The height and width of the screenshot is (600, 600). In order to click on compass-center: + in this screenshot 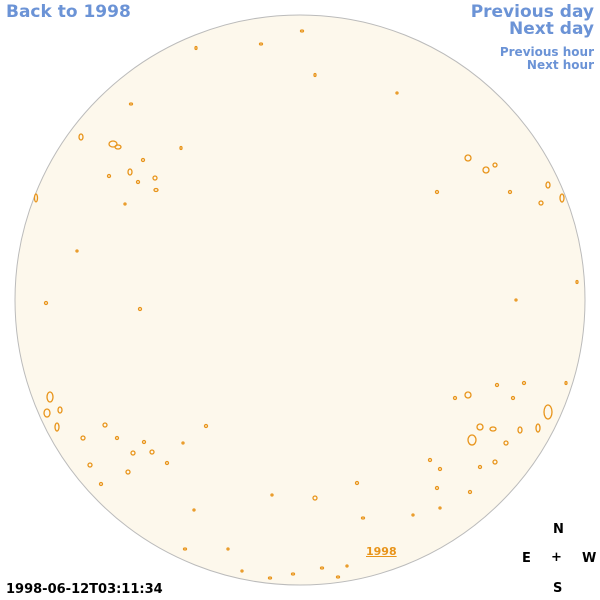, I will do `click(556, 557)`.